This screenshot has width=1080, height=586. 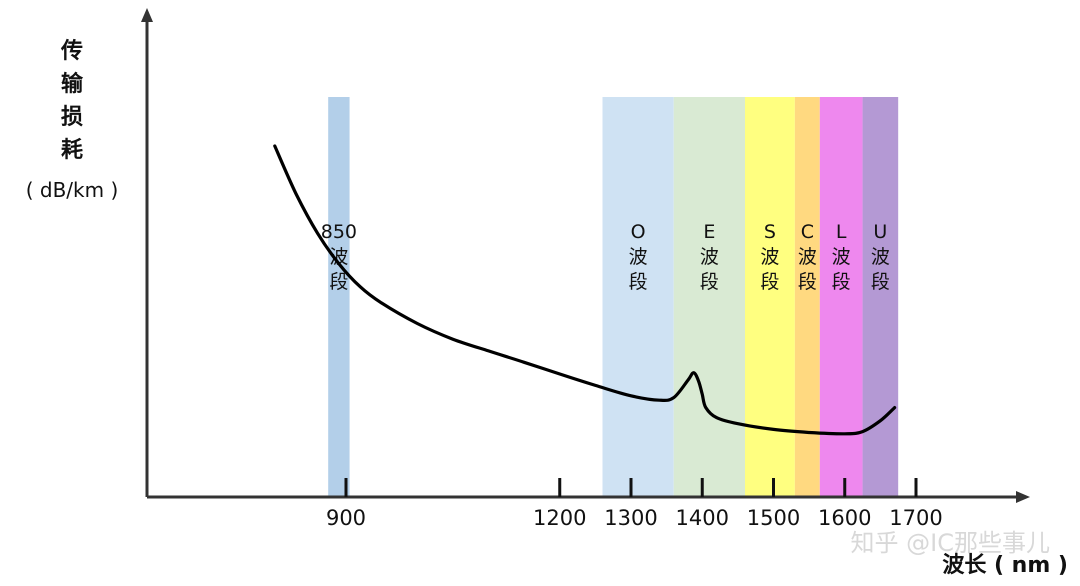 I want to click on x-axis-arrow, so click(x=1023, y=497).